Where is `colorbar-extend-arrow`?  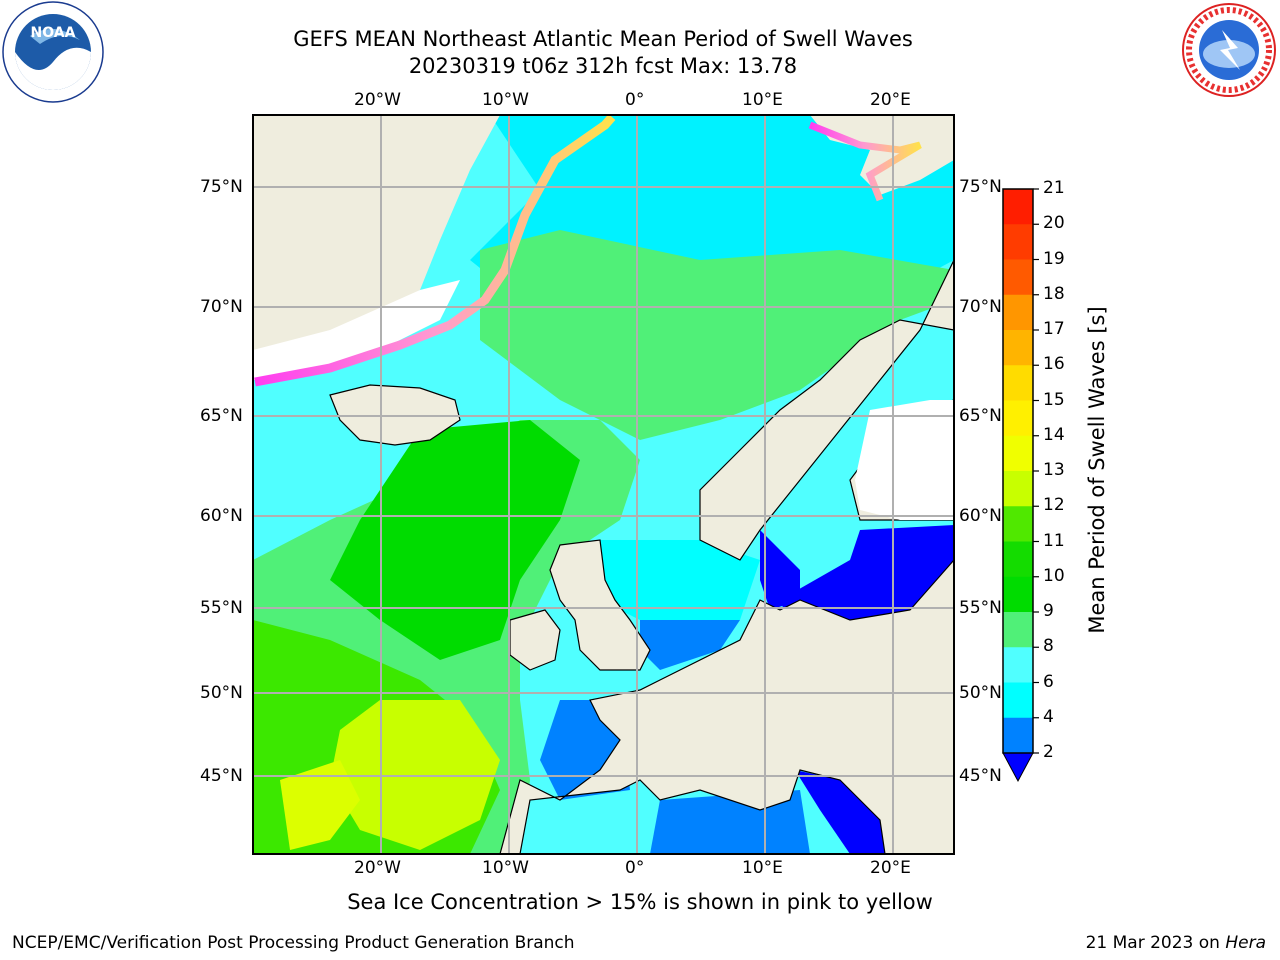 colorbar-extend-arrow is located at coordinates (1018, 767).